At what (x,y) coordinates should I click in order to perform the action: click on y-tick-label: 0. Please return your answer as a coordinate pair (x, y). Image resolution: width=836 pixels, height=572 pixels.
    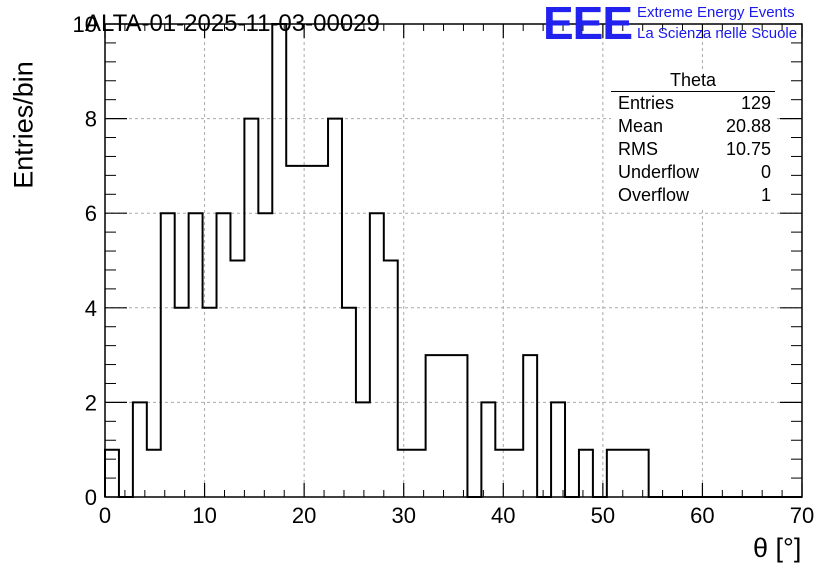
    Looking at the image, I should click on (91, 497).